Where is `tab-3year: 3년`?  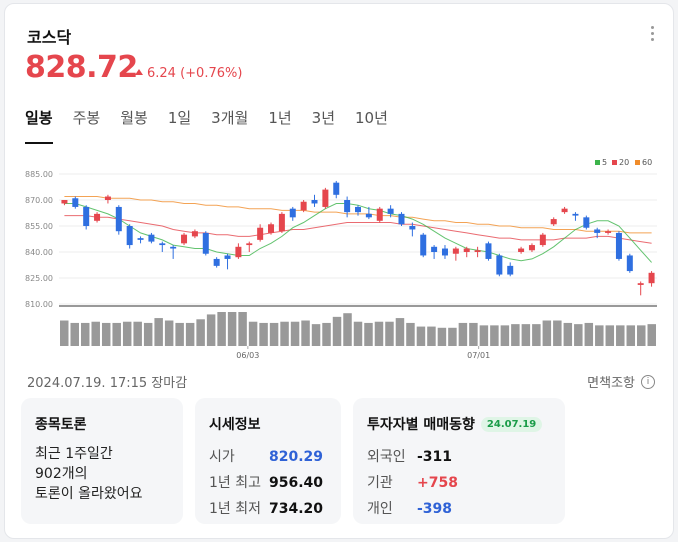
tab-3year: 3년 is located at coordinates (323, 118).